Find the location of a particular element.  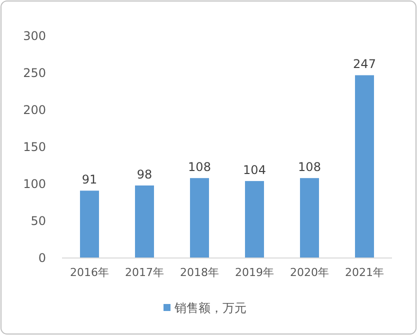

x-tick-label: 2018年 is located at coordinates (199, 272).